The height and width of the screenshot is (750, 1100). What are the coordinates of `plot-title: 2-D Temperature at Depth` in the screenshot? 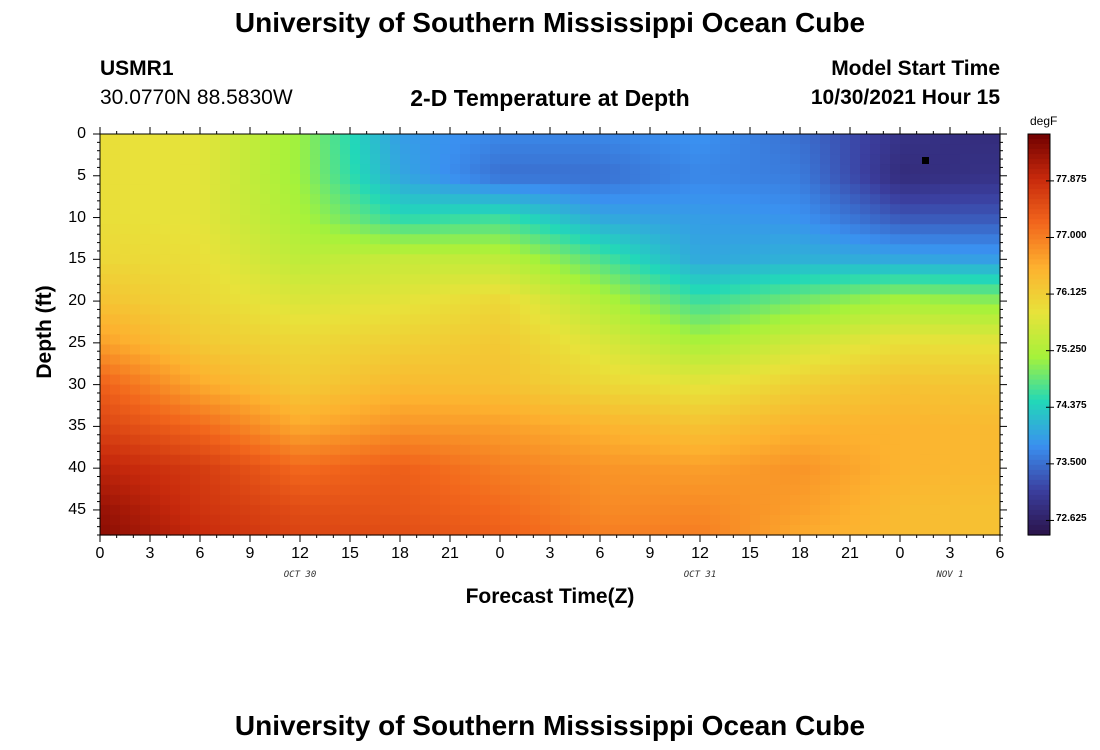 It's located at (550, 98).